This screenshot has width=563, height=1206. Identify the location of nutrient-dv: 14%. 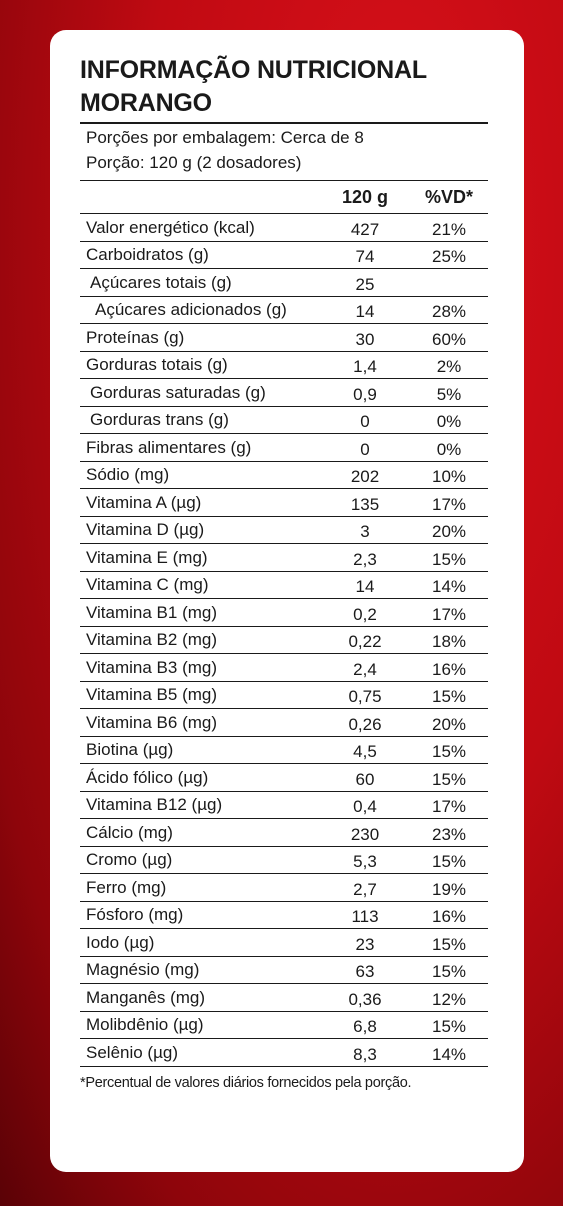
(449, 586).